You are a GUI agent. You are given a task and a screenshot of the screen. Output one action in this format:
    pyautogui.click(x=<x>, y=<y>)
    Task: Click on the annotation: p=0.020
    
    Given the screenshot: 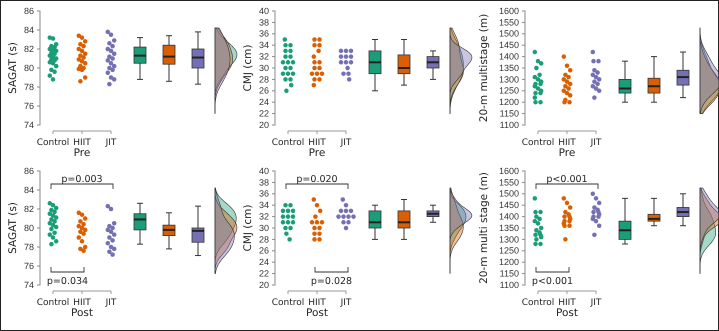 What is the action you would take?
    pyautogui.click(x=317, y=179)
    